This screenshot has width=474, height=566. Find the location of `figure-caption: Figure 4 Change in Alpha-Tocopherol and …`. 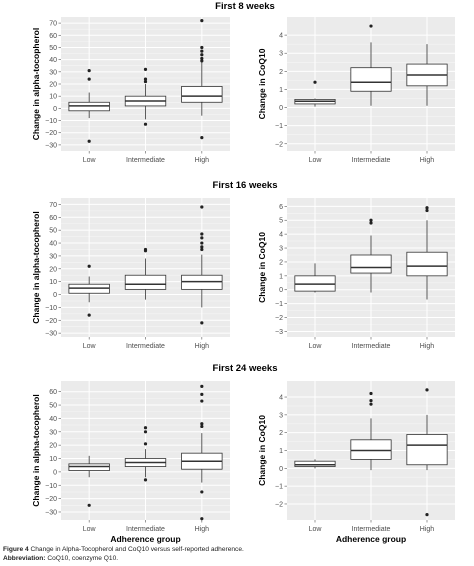

figure-caption: Figure 4 Change in Alpha-Tocopherol and … is located at coordinates (237, 555).